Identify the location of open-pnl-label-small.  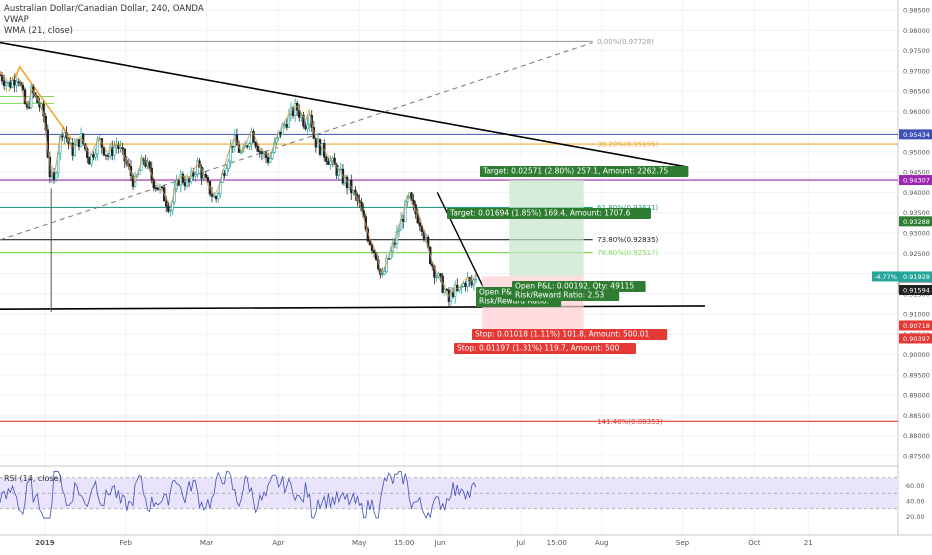
(499, 292).